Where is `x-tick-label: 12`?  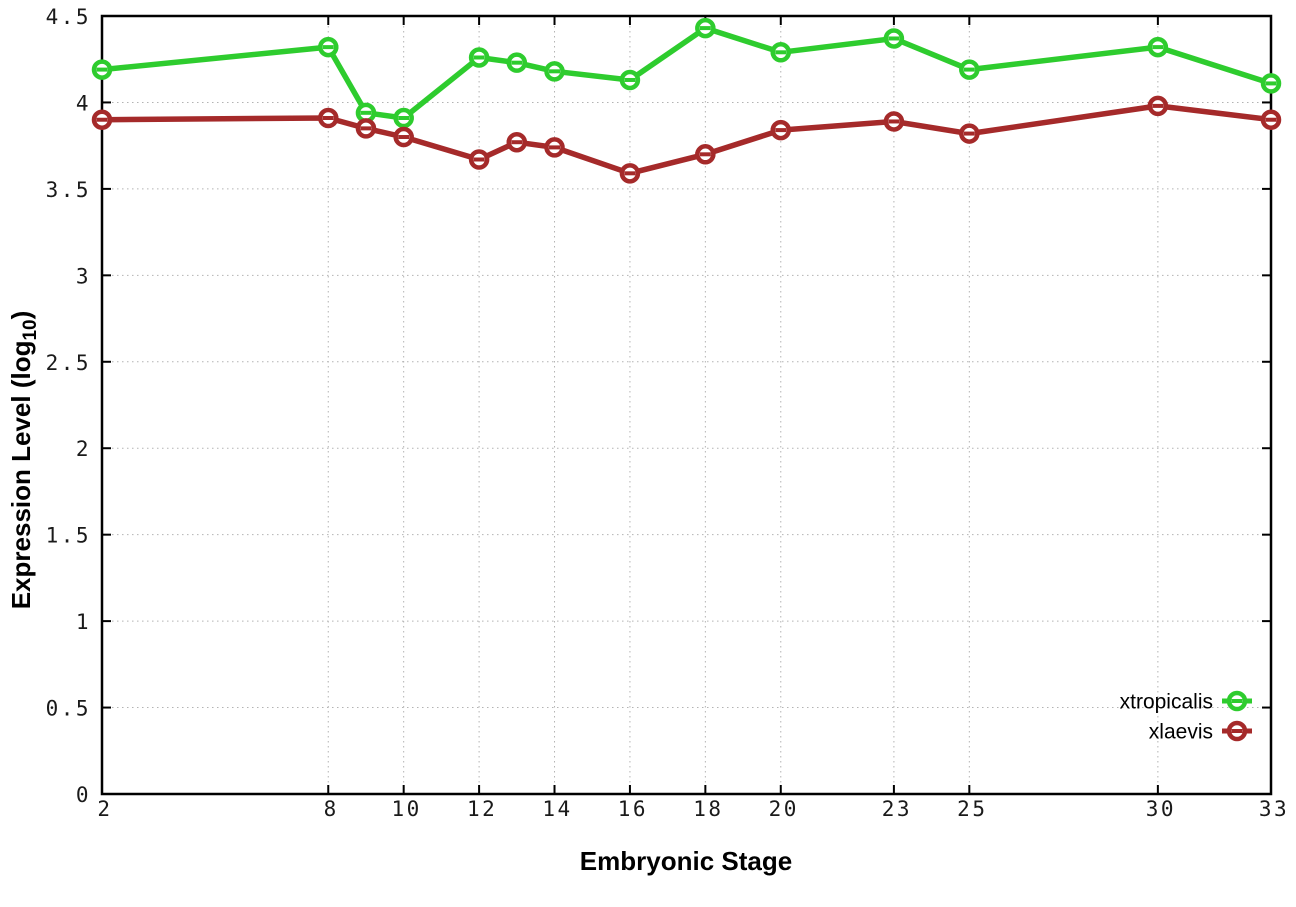 x-tick-label: 12 is located at coordinates (482, 809).